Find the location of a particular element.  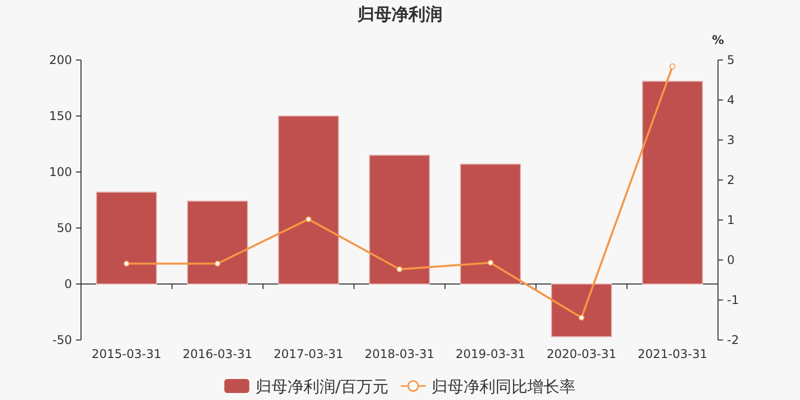

x-tick-label: 2016-03-31 is located at coordinates (217, 354).